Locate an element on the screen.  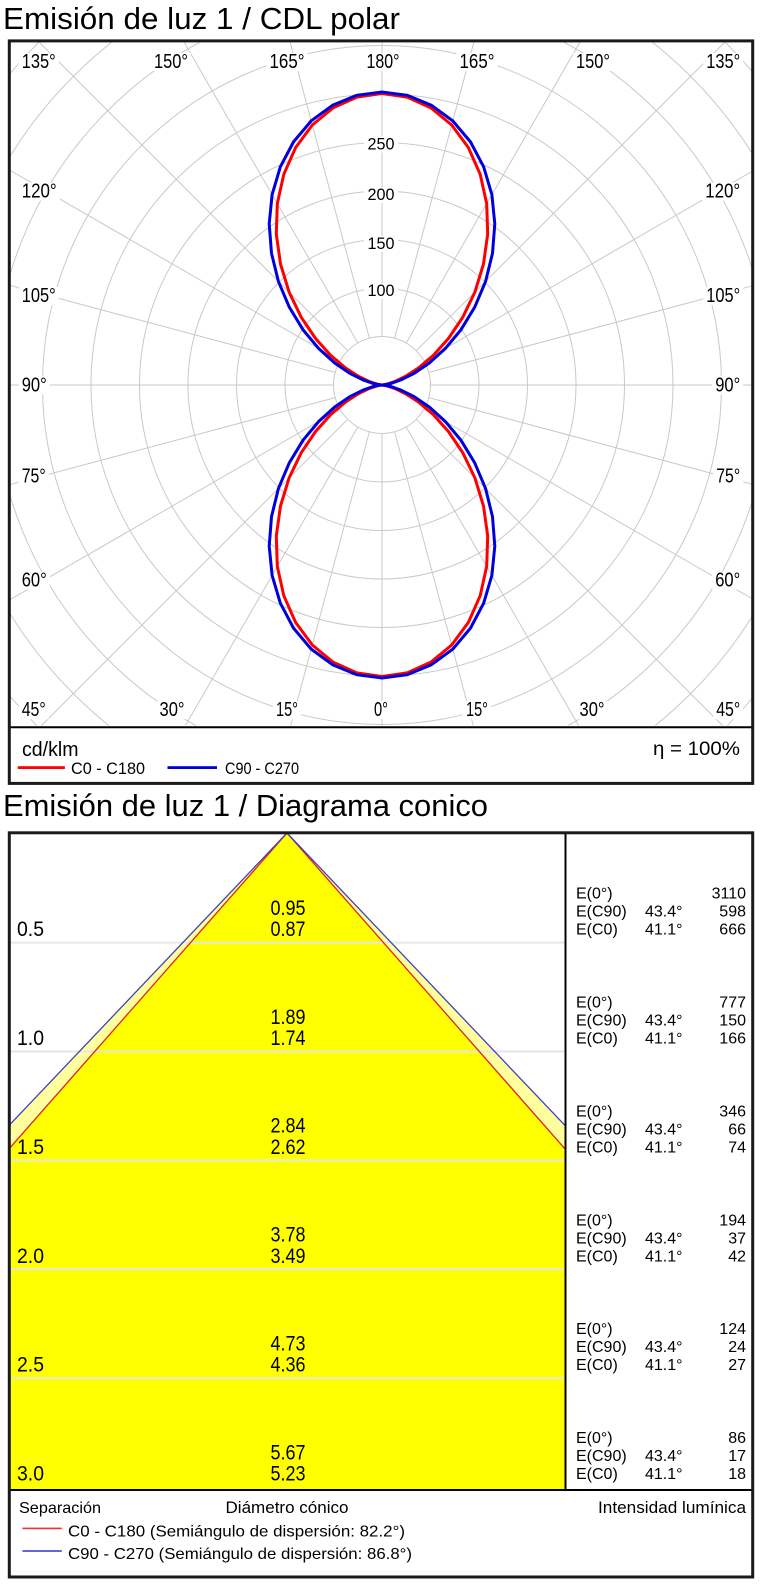
svg-text: 1.0 is located at coordinates (30, 1038).